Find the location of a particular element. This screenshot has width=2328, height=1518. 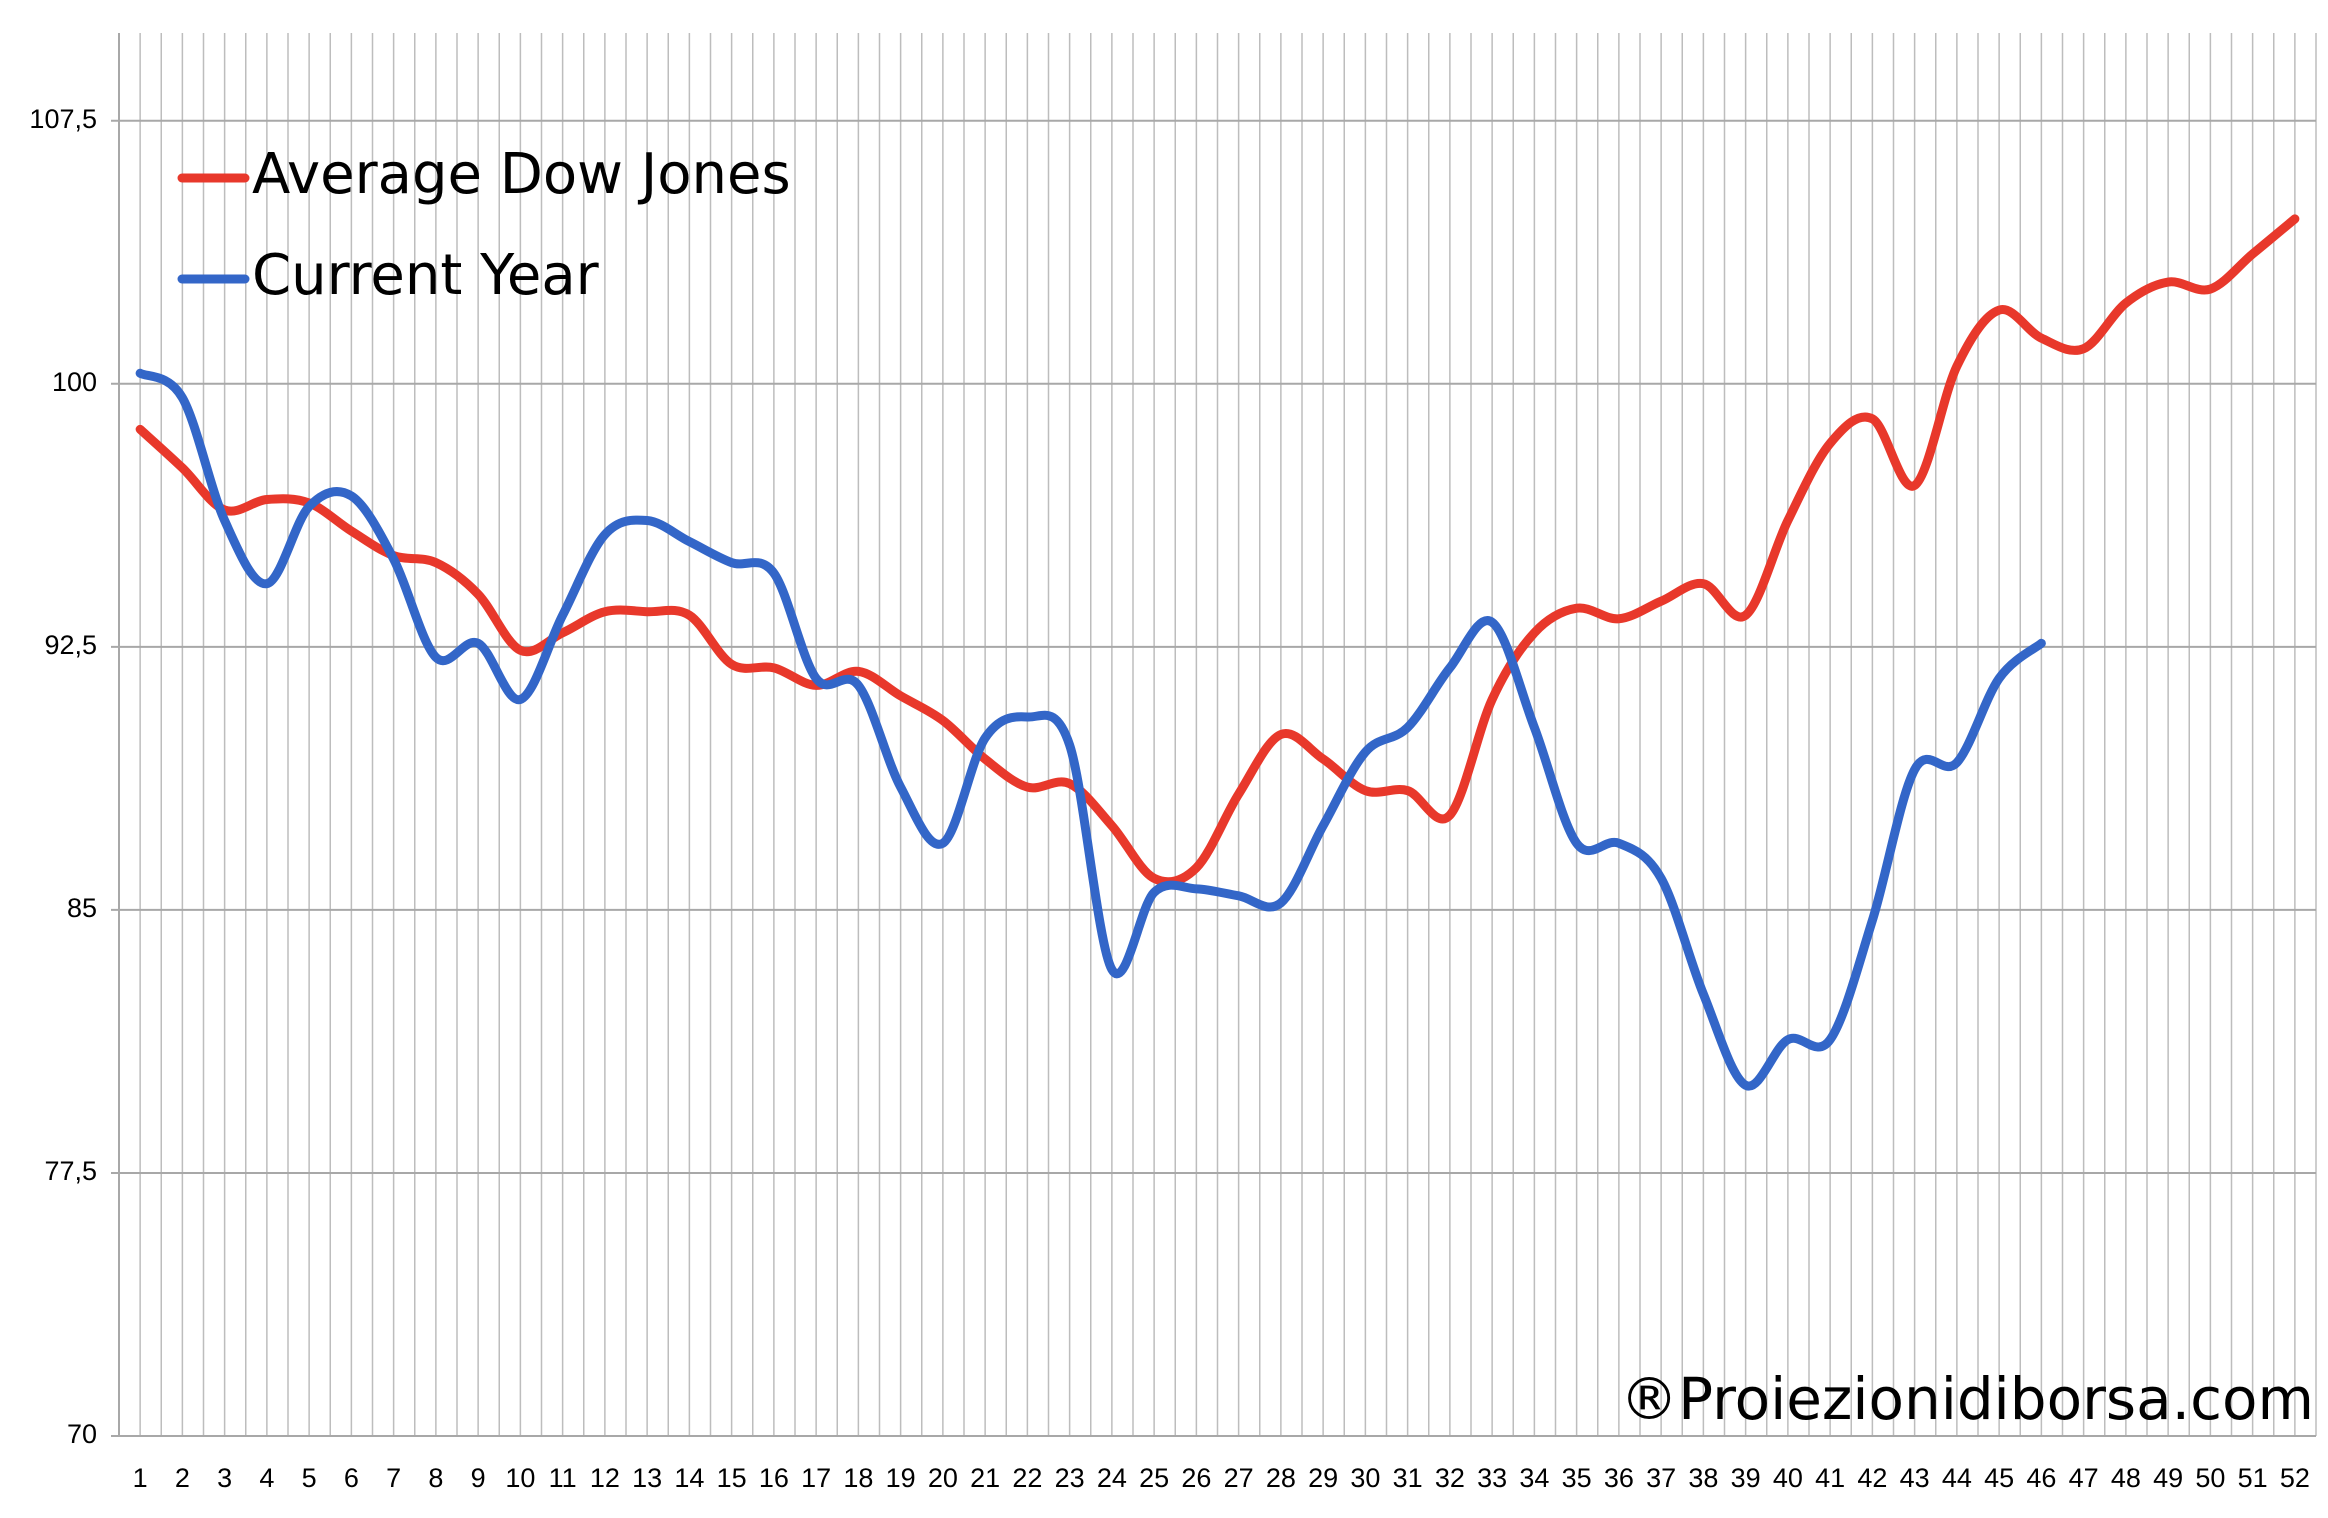

x-tick-label: 4 is located at coordinates (266, 1478).